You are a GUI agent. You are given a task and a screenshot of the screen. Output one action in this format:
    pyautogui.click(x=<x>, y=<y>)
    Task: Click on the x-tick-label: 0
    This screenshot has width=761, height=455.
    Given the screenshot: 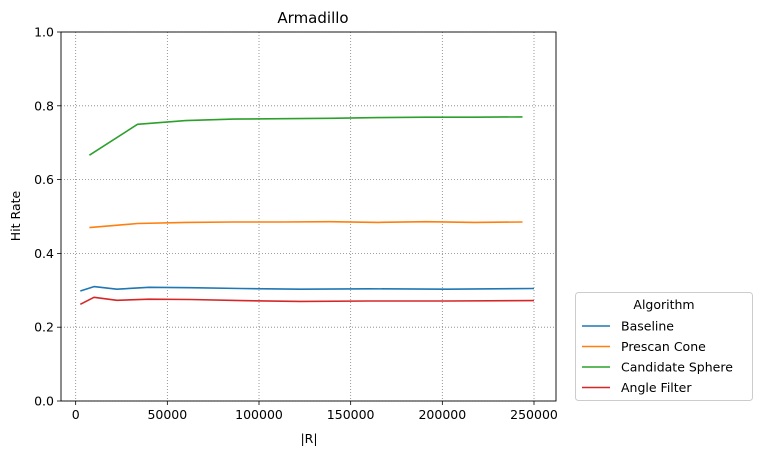 What is the action you would take?
    pyautogui.click(x=76, y=414)
    